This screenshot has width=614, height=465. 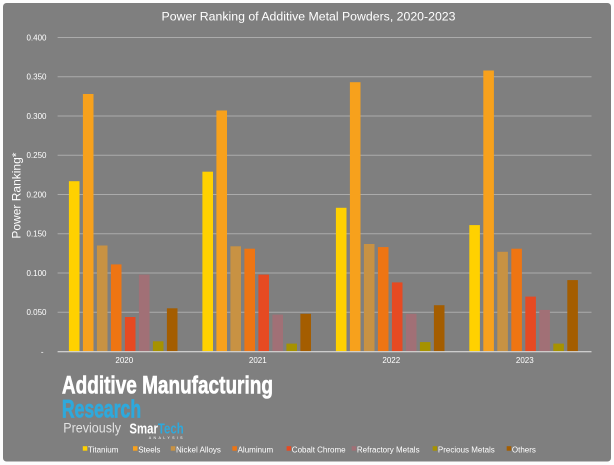 What do you see at coordinates (92, 428) in the screenshot?
I see `svg-text: Previously` at bounding box center [92, 428].